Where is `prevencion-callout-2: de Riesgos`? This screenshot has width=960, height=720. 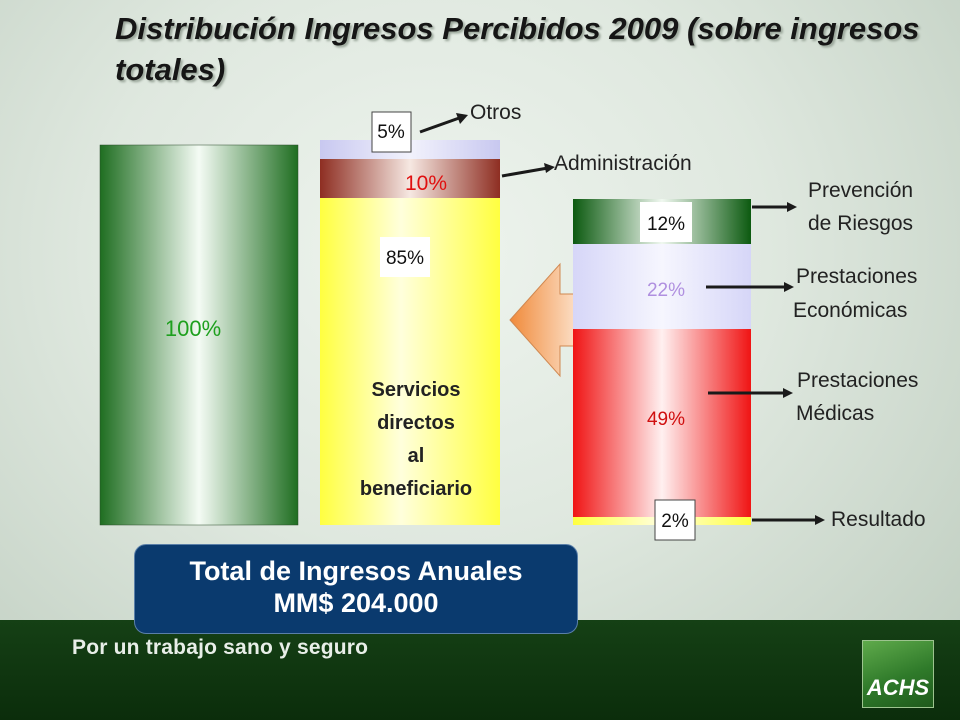
prevencion-callout-2: de Riesgos is located at coordinates (860, 223).